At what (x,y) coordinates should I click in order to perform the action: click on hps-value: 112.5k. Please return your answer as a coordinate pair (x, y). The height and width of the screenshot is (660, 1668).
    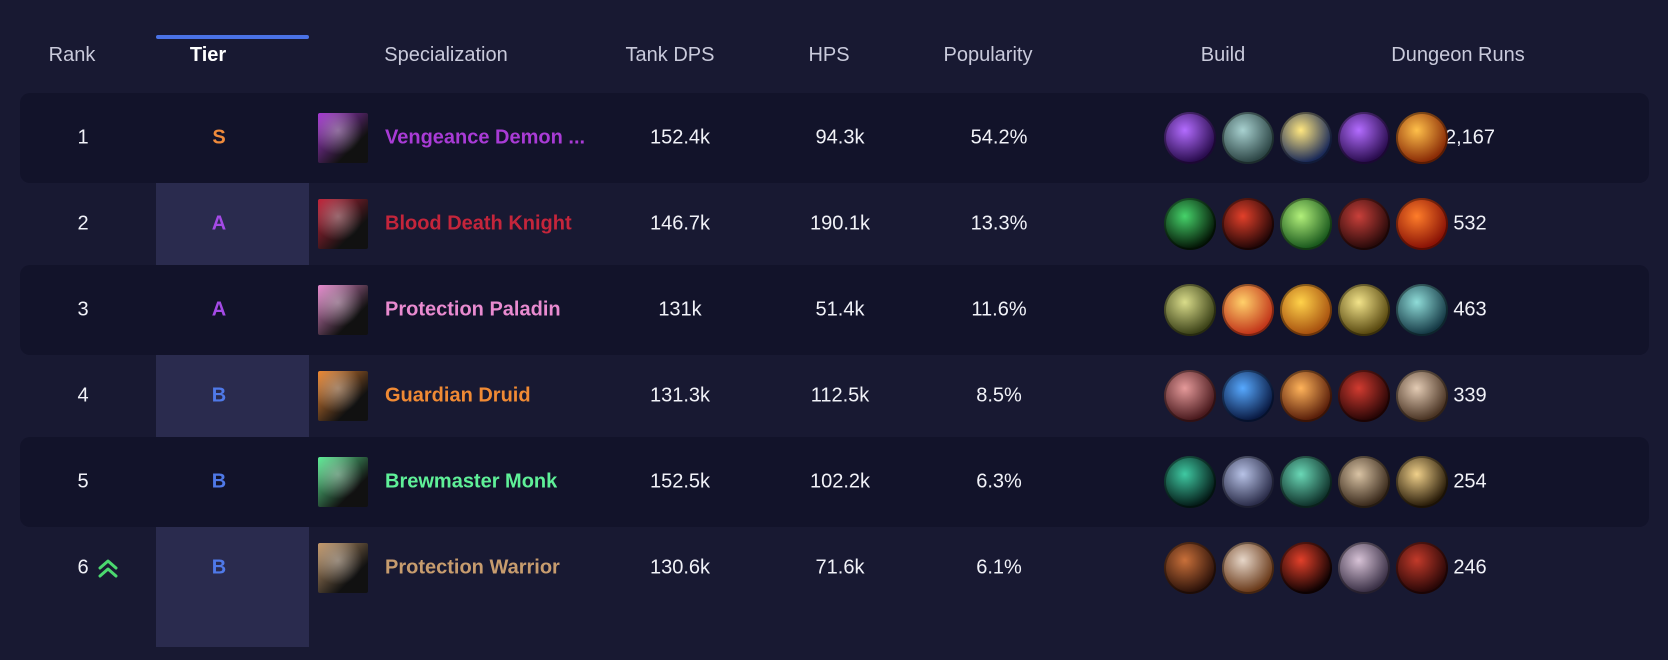
    Looking at the image, I should click on (840, 395).